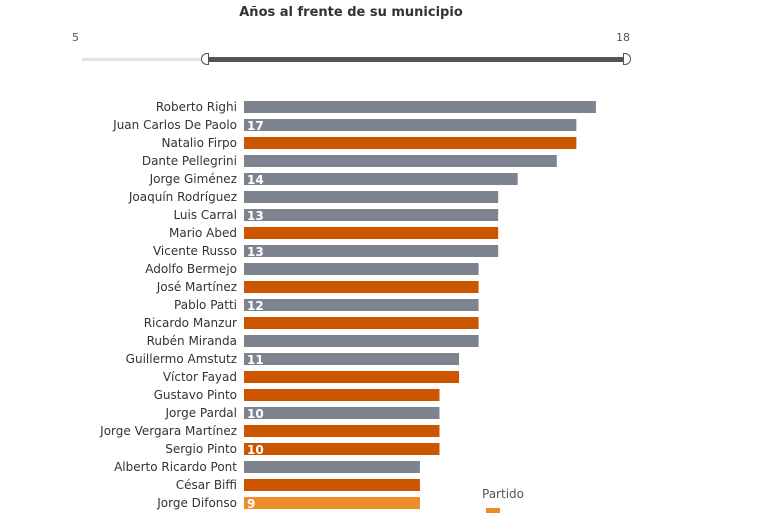 The height and width of the screenshot is (513, 760). I want to click on category-label: Jorge Difonso, so click(196, 503).